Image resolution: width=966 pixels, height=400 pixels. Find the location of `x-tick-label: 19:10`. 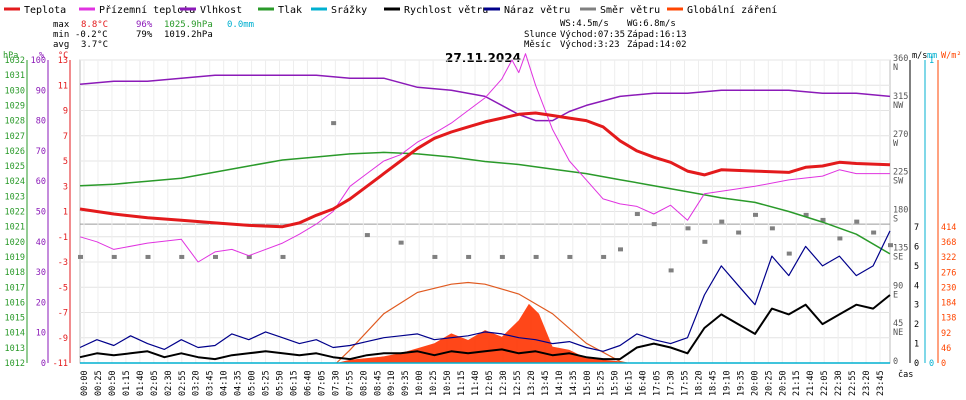

x-tick-label: 19:10 is located at coordinates (727, 383).